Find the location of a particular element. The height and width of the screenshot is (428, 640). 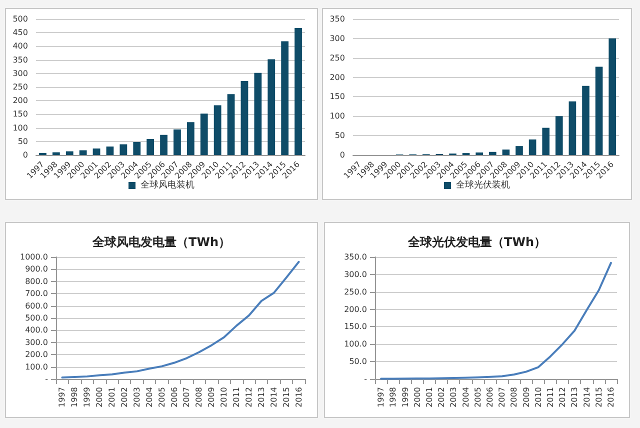

y-tick-label: 900.0 is located at coordinates (36, 269).